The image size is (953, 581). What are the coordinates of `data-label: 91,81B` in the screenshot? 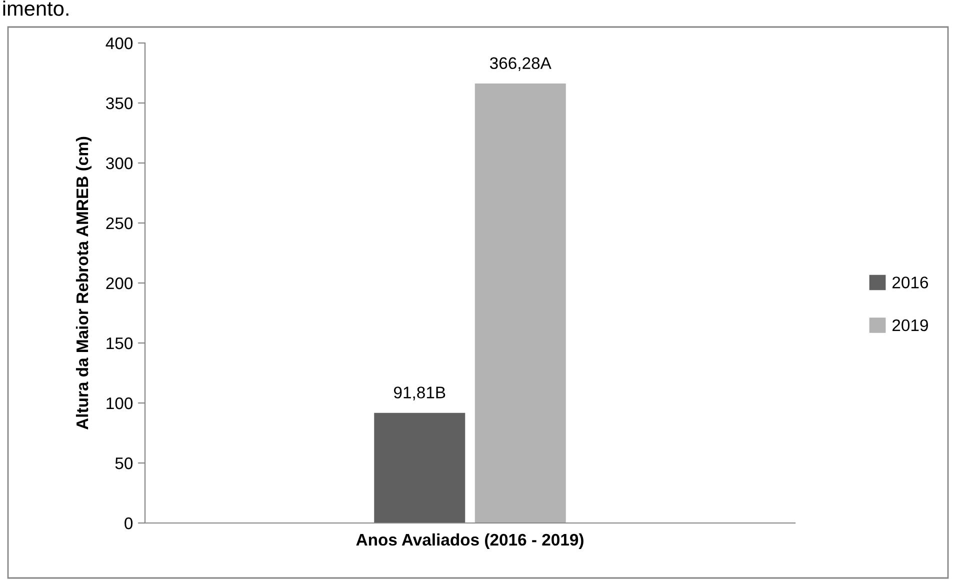 It's located at (420, 393).